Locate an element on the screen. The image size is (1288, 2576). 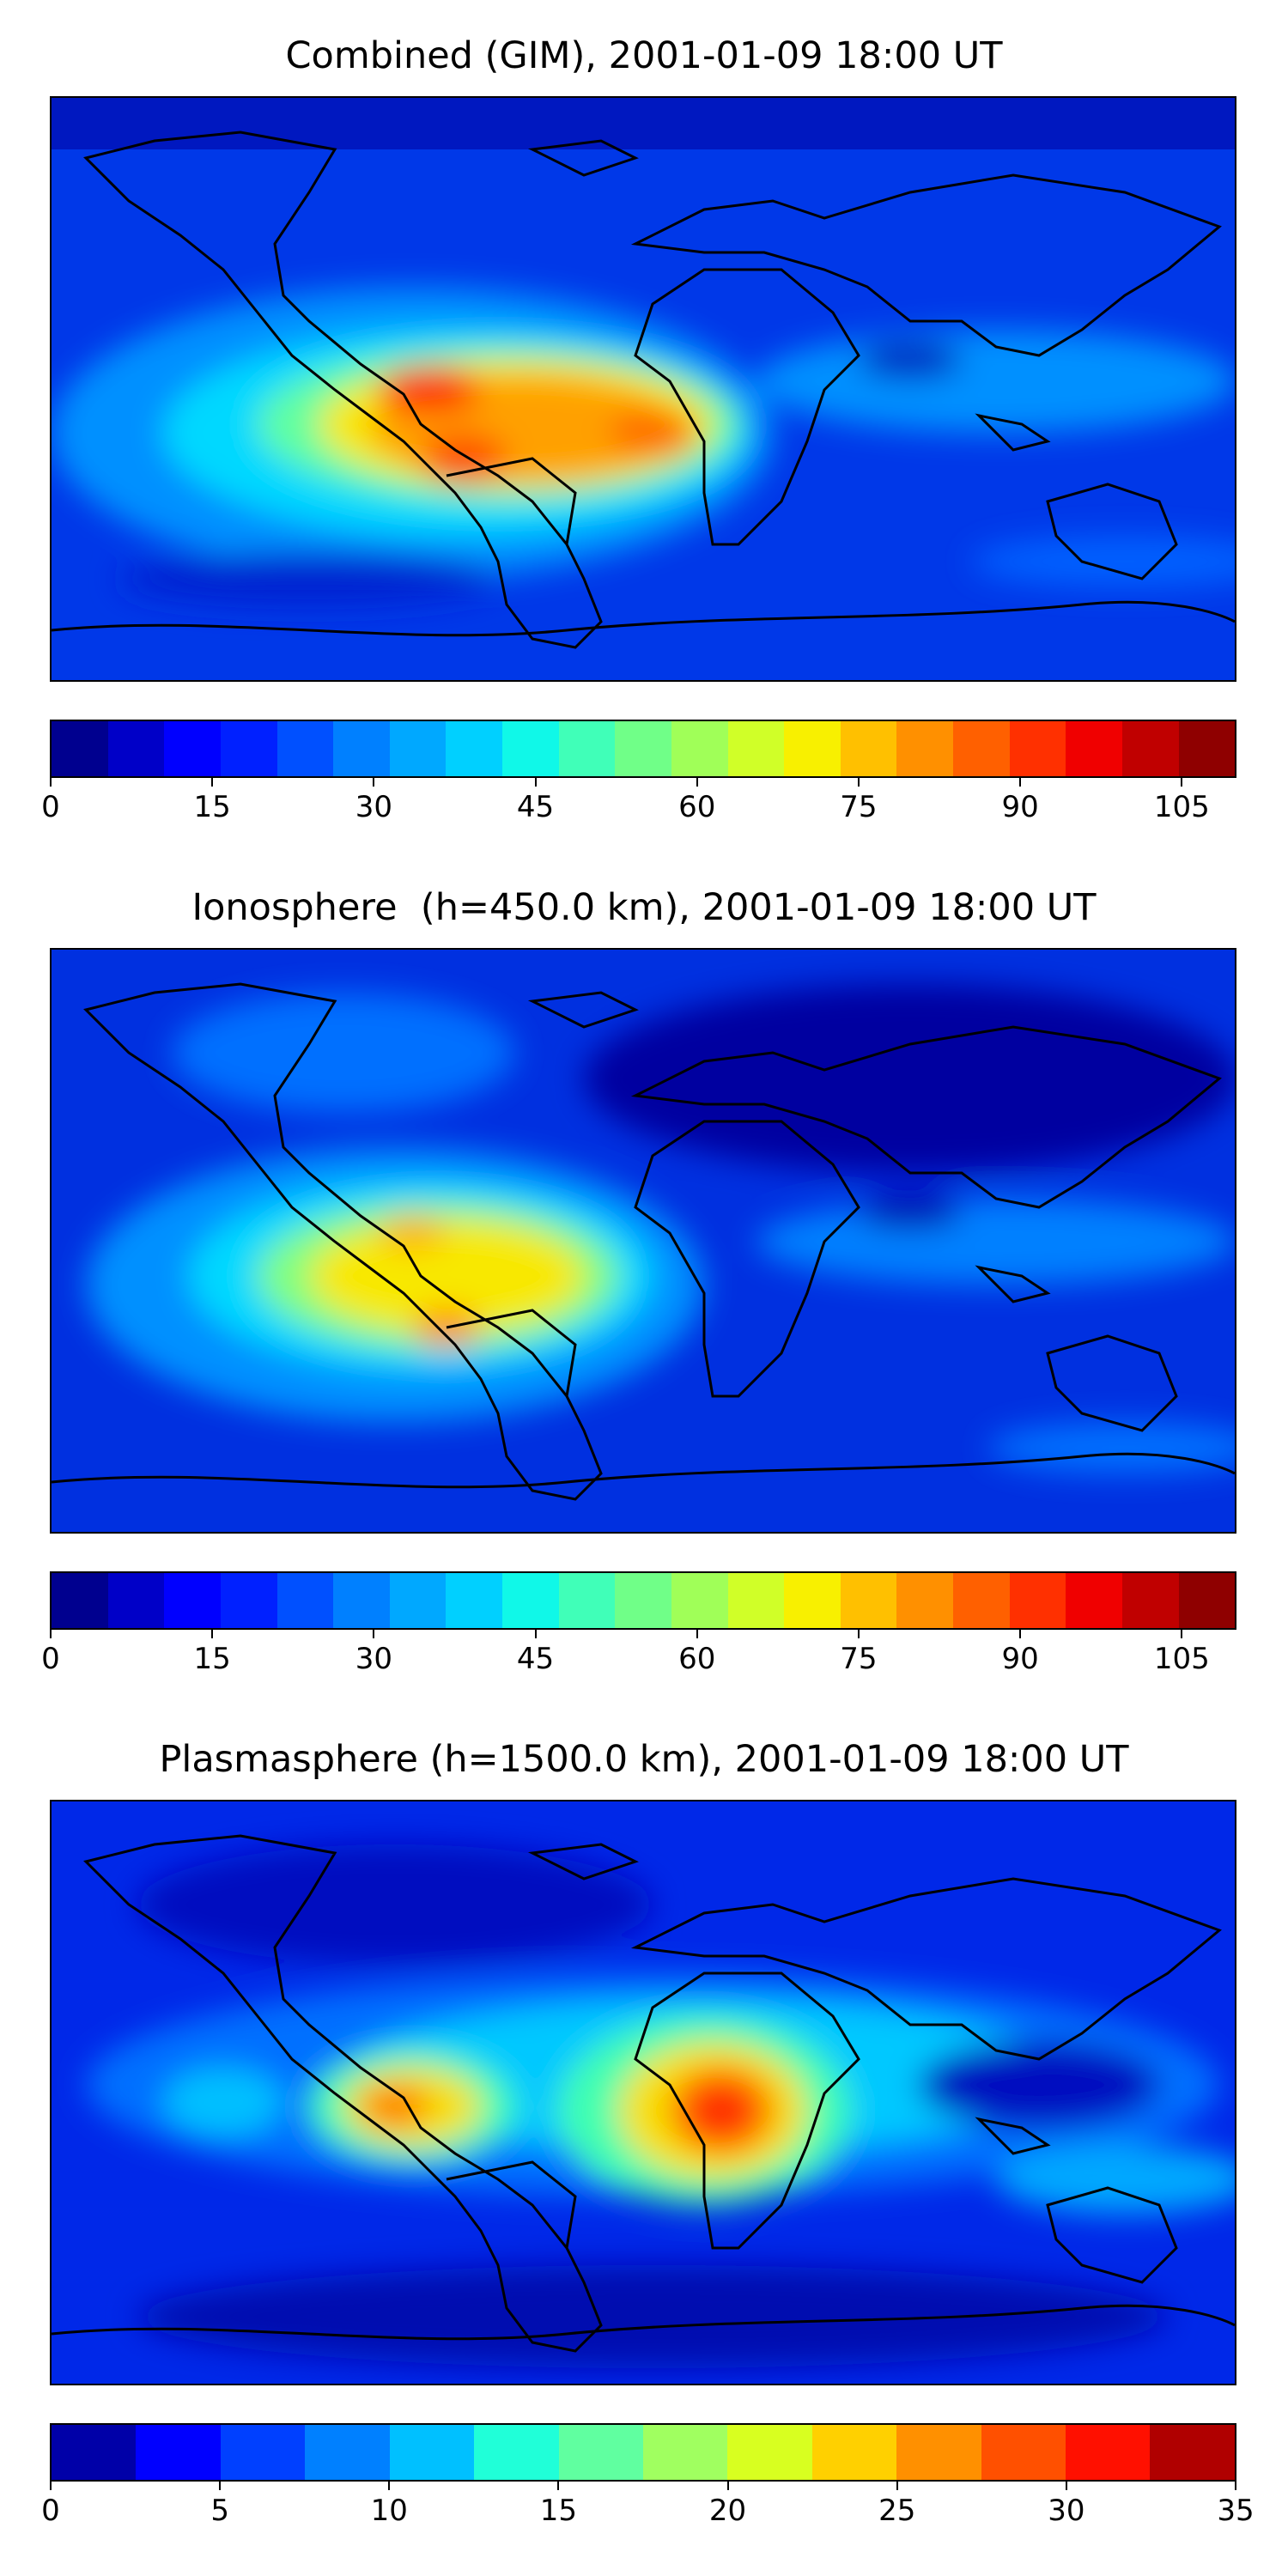
colorbar-plasmasphere is located at coordinates (643, 2452).